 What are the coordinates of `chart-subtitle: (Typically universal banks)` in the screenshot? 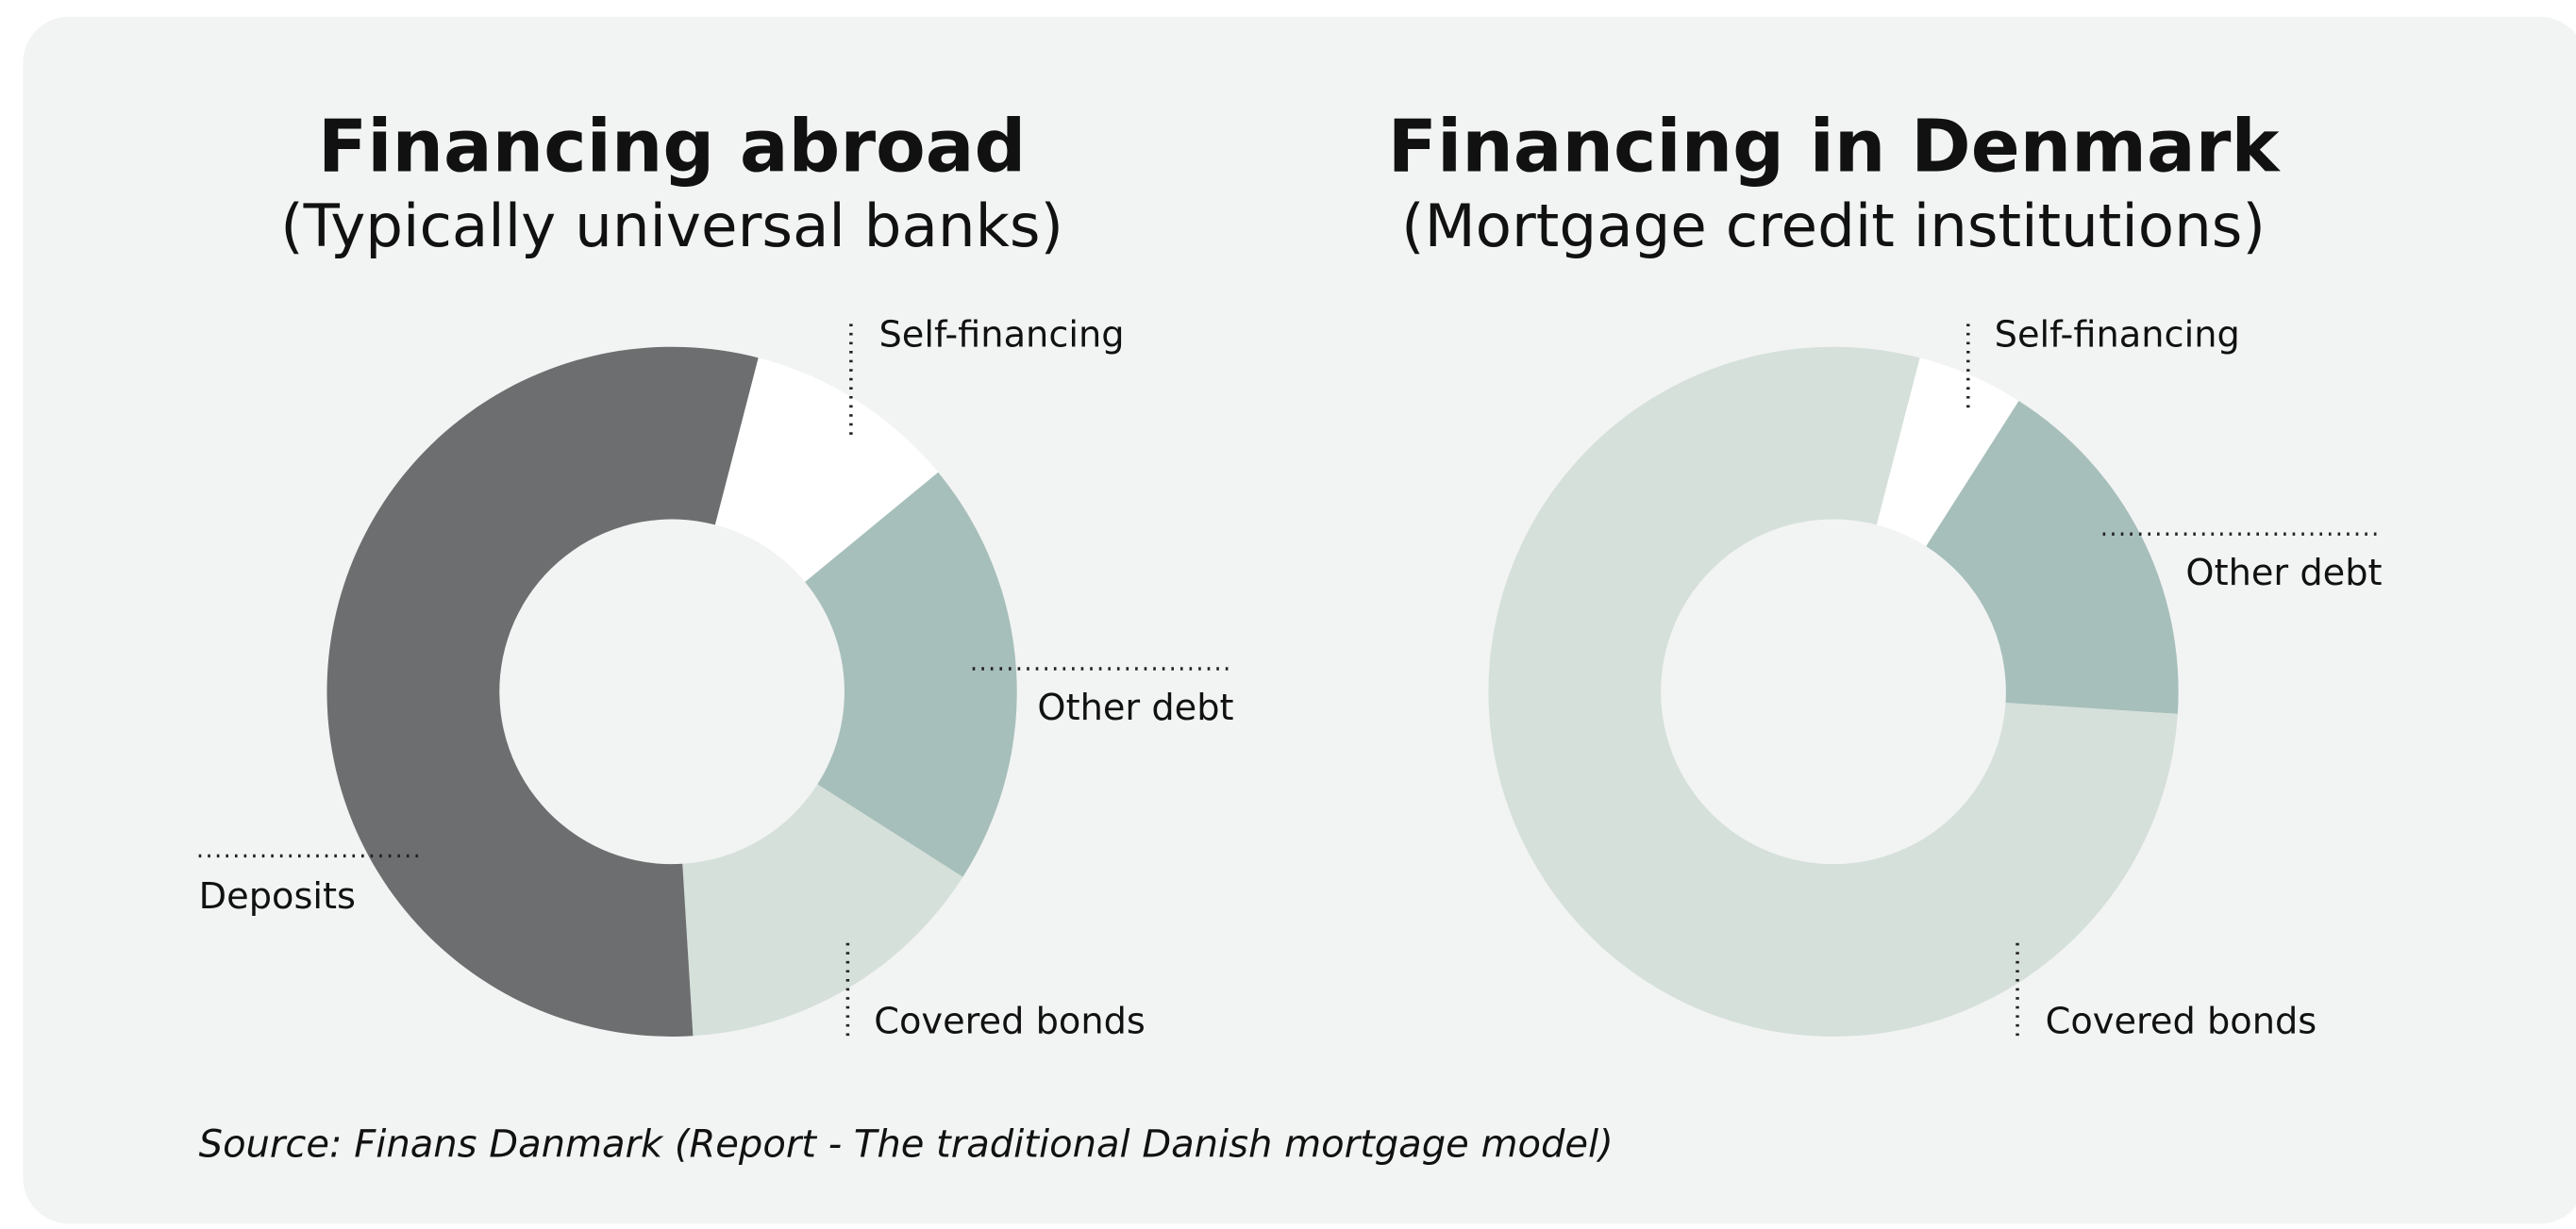 It's located at (671, 225).